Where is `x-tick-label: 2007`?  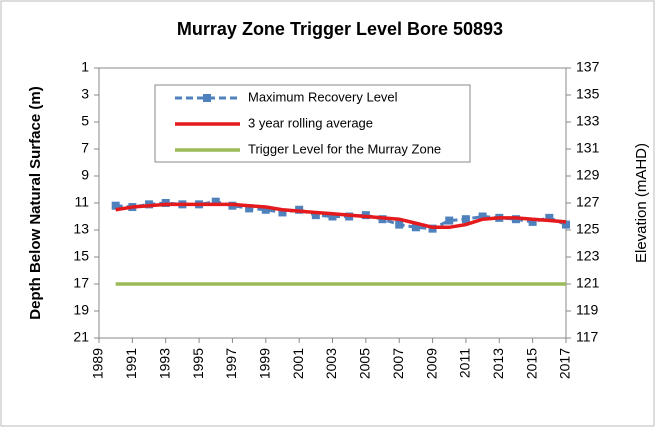 x-tick-label: 2007 is located at coordinates (398, 363).